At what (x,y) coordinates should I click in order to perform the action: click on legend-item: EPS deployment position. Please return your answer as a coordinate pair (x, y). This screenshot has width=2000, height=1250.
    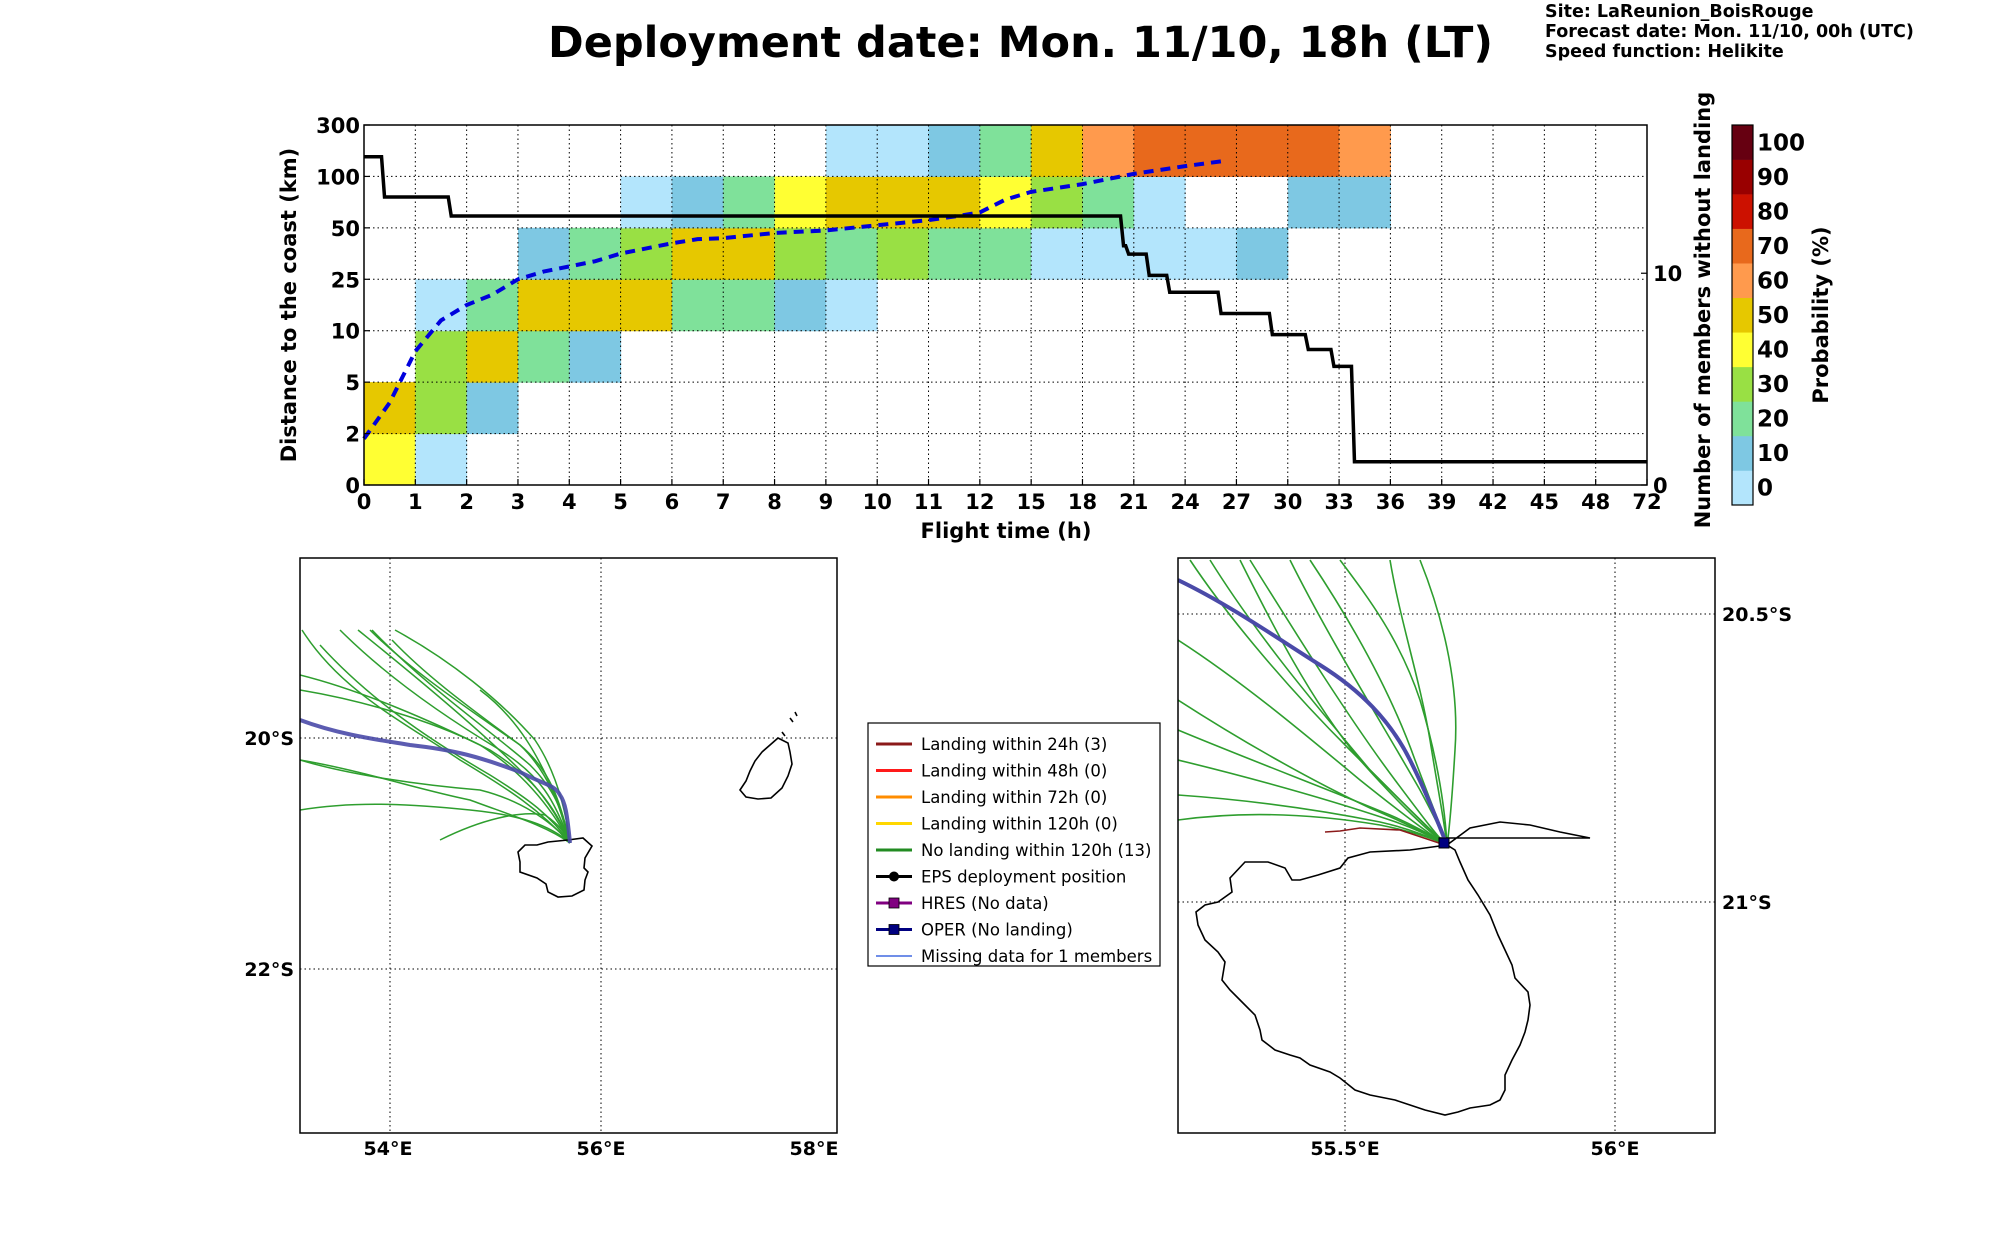
    Looking at the image, I should click on (1001, 877).